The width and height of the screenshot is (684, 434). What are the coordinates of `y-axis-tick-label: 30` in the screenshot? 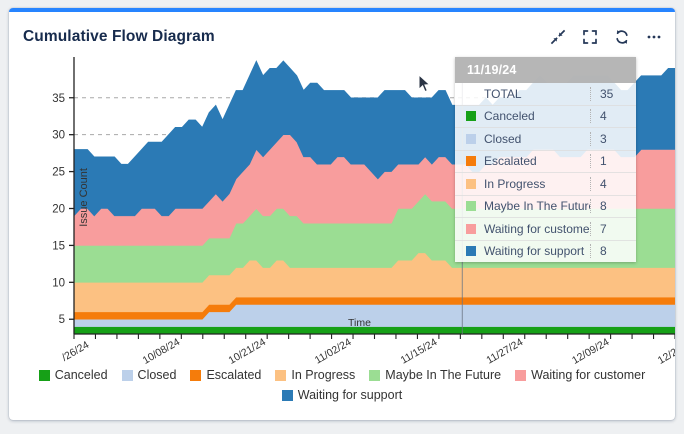 It's located at (58, 136).